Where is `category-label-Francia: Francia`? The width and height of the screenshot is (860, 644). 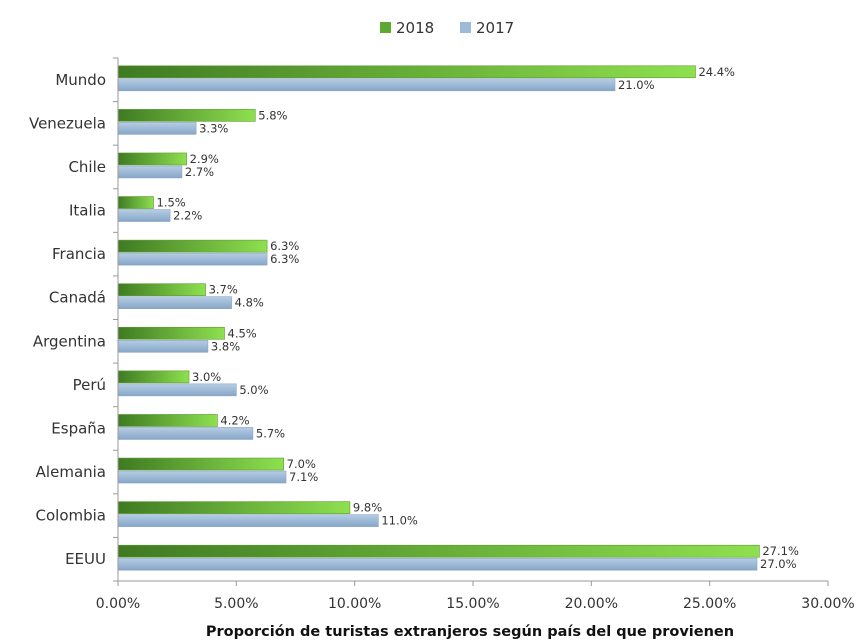
category-label-Francia: Francia is located at coordinates (79, 254).